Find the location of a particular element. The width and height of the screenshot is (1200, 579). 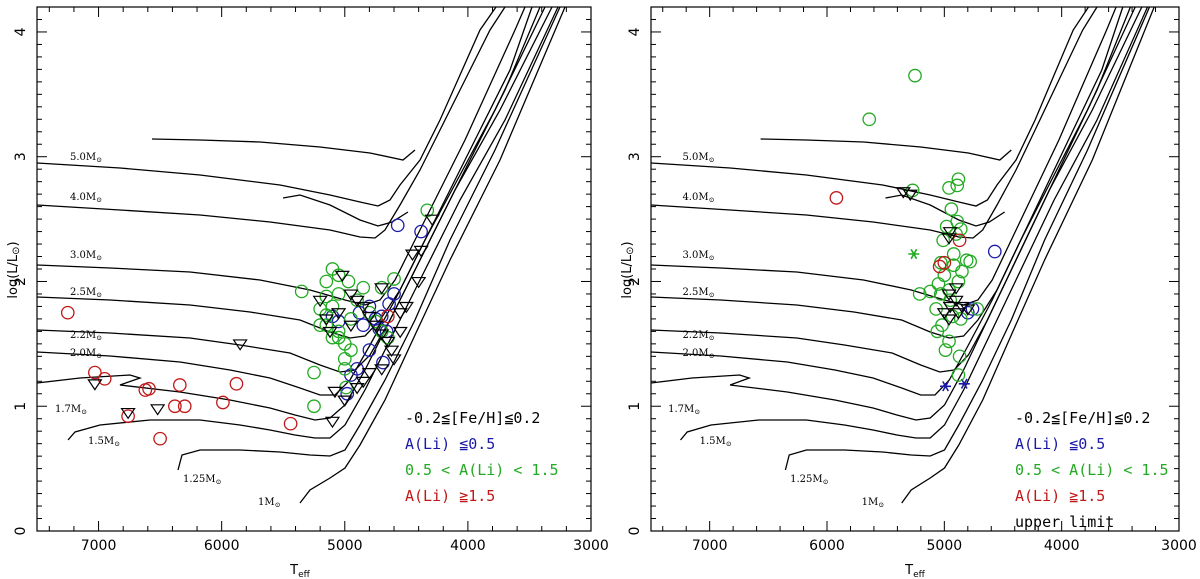

right-xlabel-sub: eff is located at coordinates (919, 574).